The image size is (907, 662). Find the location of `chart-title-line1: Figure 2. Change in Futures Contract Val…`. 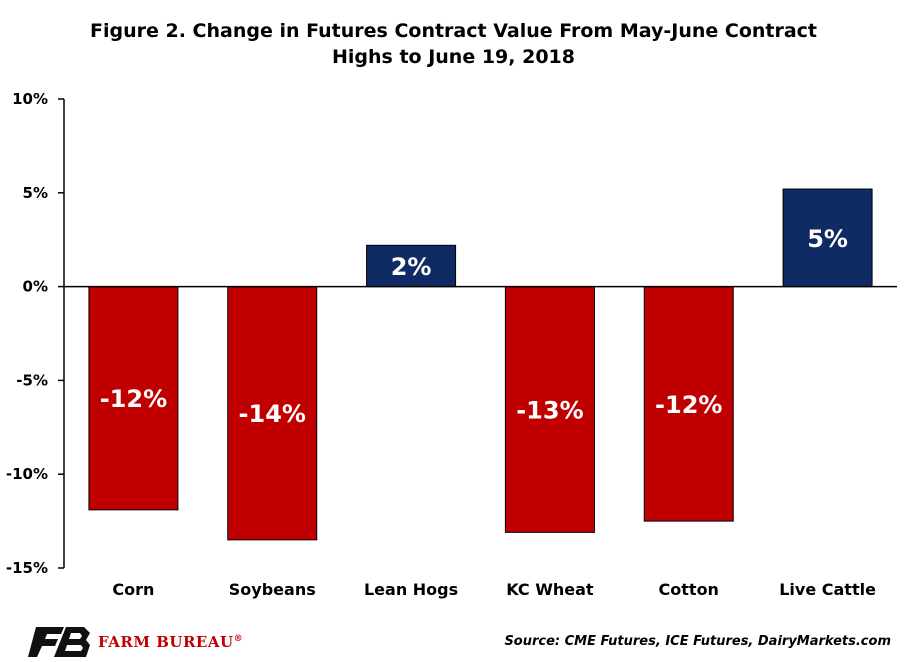

chart-title-line1: Figure 2. Change in Futures Contract Val… is located at coordinates (453, 31).